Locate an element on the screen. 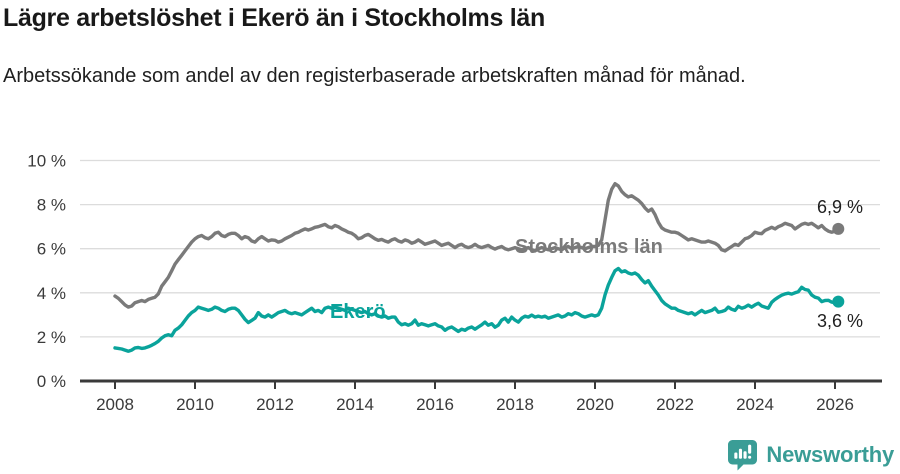 This screenshot has width=900, height=474. x-axis-tick-label: 2022 is located at coordinates (675, 404).